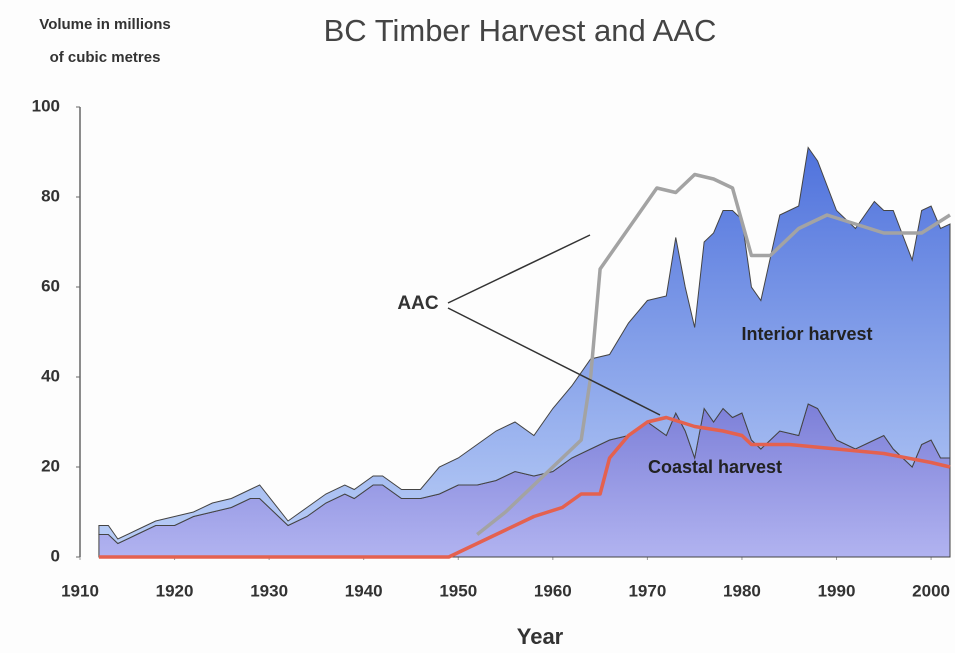 The height and width of the screenshot is (653, 955). Describe the element at coordinates (417, 303) in the screenshot. I see `annotation: AAC` at that location.